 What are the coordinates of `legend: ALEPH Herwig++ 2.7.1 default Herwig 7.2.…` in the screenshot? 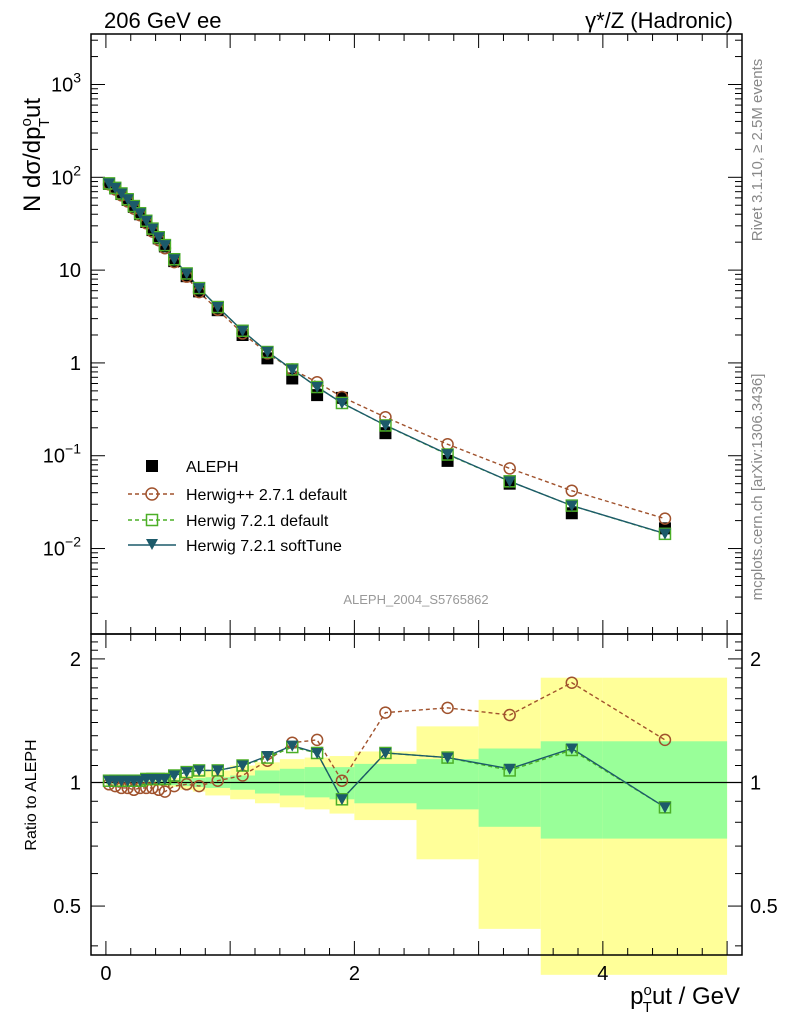 It's located at (238, 507).